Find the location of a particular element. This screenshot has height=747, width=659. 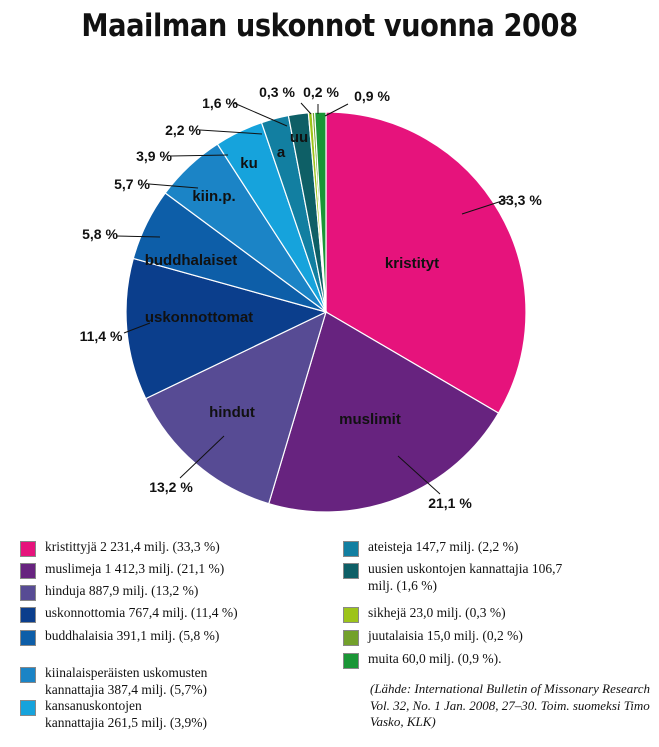

leader-line-buddhalaiset is located at coordinates (138, 236).